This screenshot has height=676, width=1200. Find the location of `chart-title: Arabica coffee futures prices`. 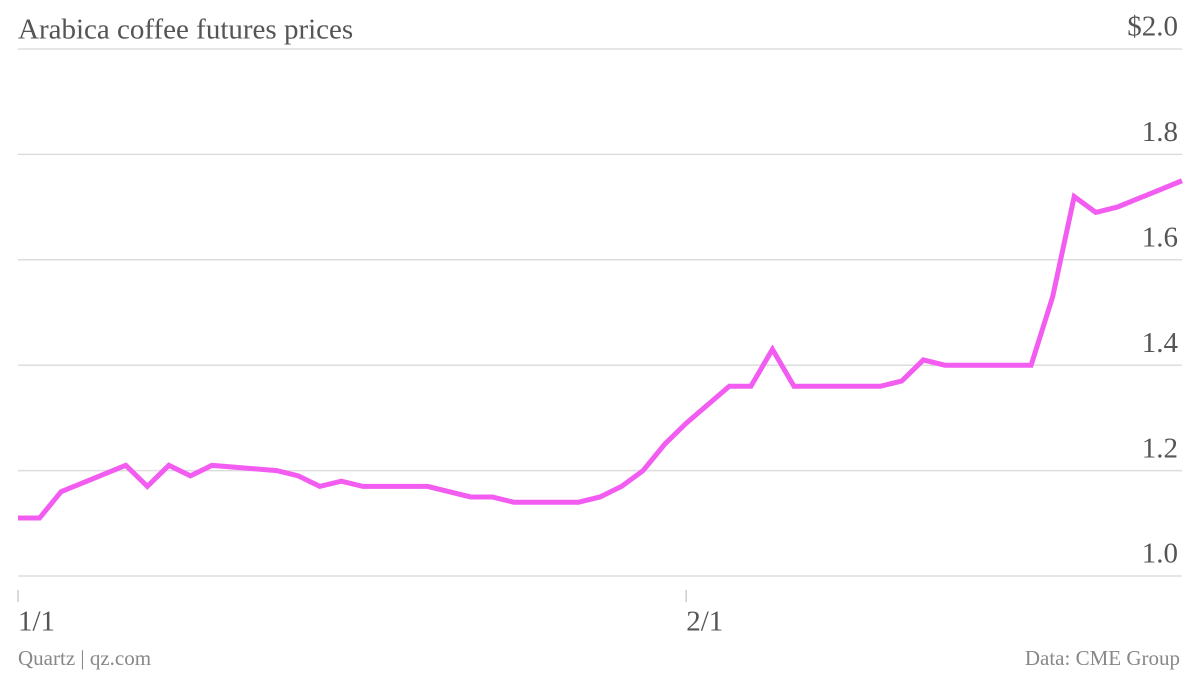

chart-title: Arabica coffee futures prices is located at coordinates (185, 30).